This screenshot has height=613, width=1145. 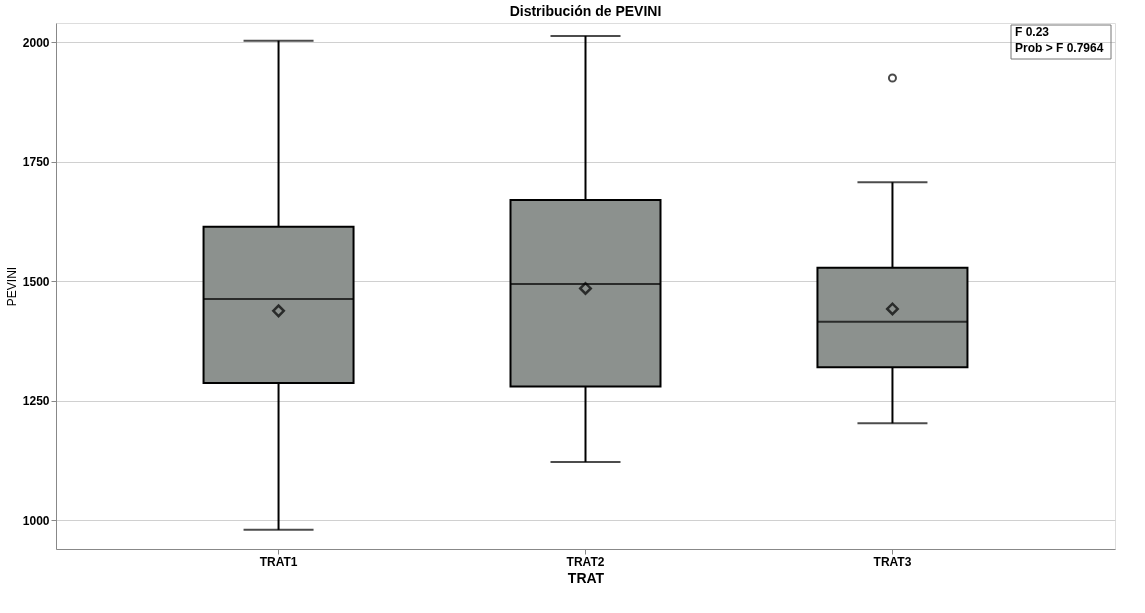 What do you see at coordinates (1032, 32) in the screenshot?
I see `annotation: F 0.23` at bounding box center [1032, 32].